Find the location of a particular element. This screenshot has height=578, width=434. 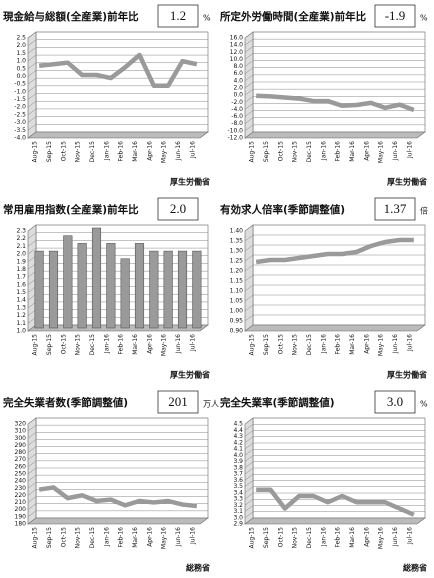

y-tick-label: 12.0 is located at coordinates (237, 52).